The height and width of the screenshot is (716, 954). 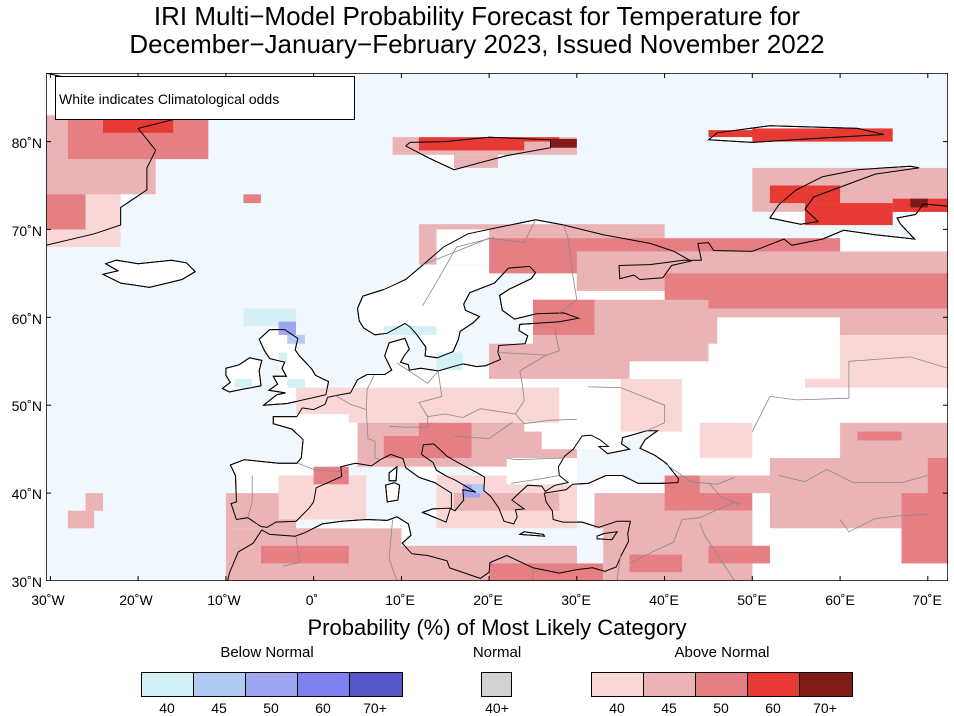 What do you see at coordinates (722, 652) in the screenshot?
I see `above-normal-label: Above Normal` at bounding box center [722, 652].